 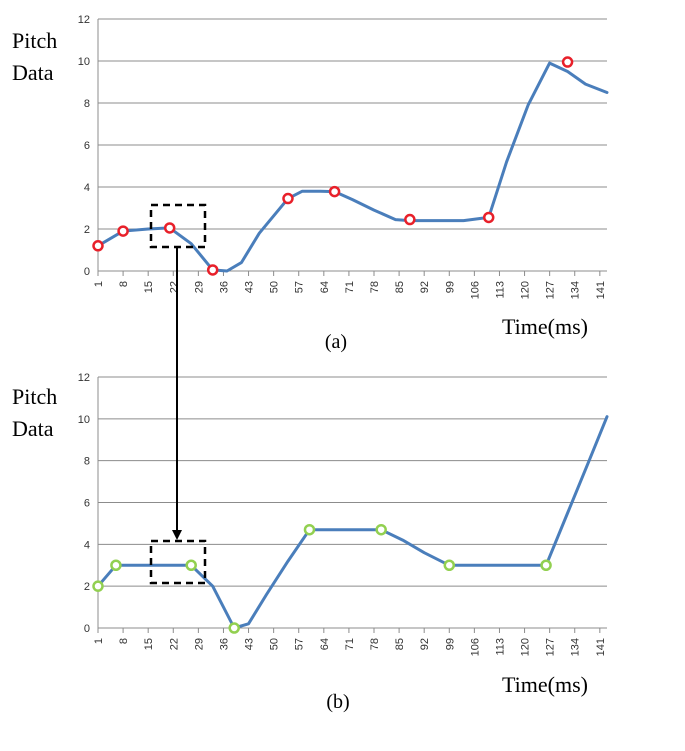 I want to click on chart-b-x-tick-label: 134, so click(x=576, y=647).